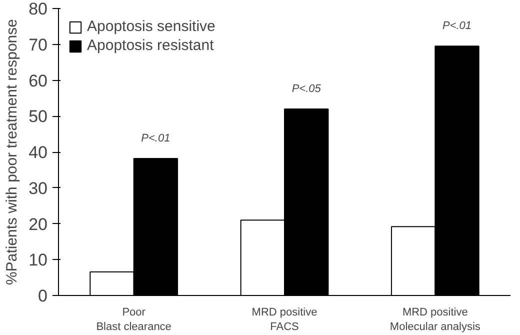 The width and height of the screenshot is (520, 335). What do you see at coordinates (38, 224) in the screenshot?
I see `y-tick-label: 20` at bounding box center [38, 224].